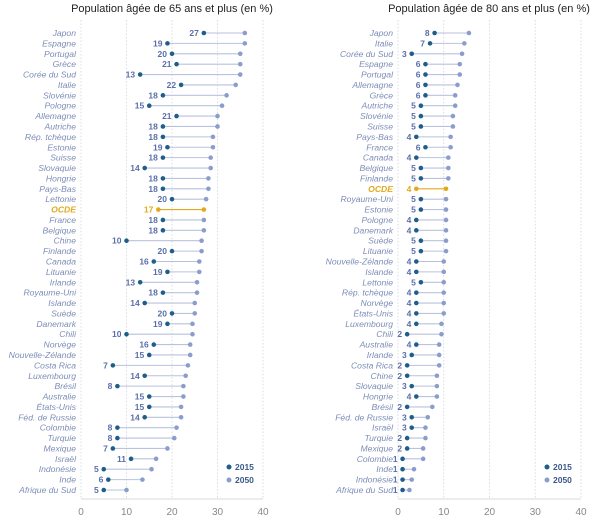 The height and width of the screenshot is (519, 600). I want to click on country-label: Norvège, so click(377, 303).